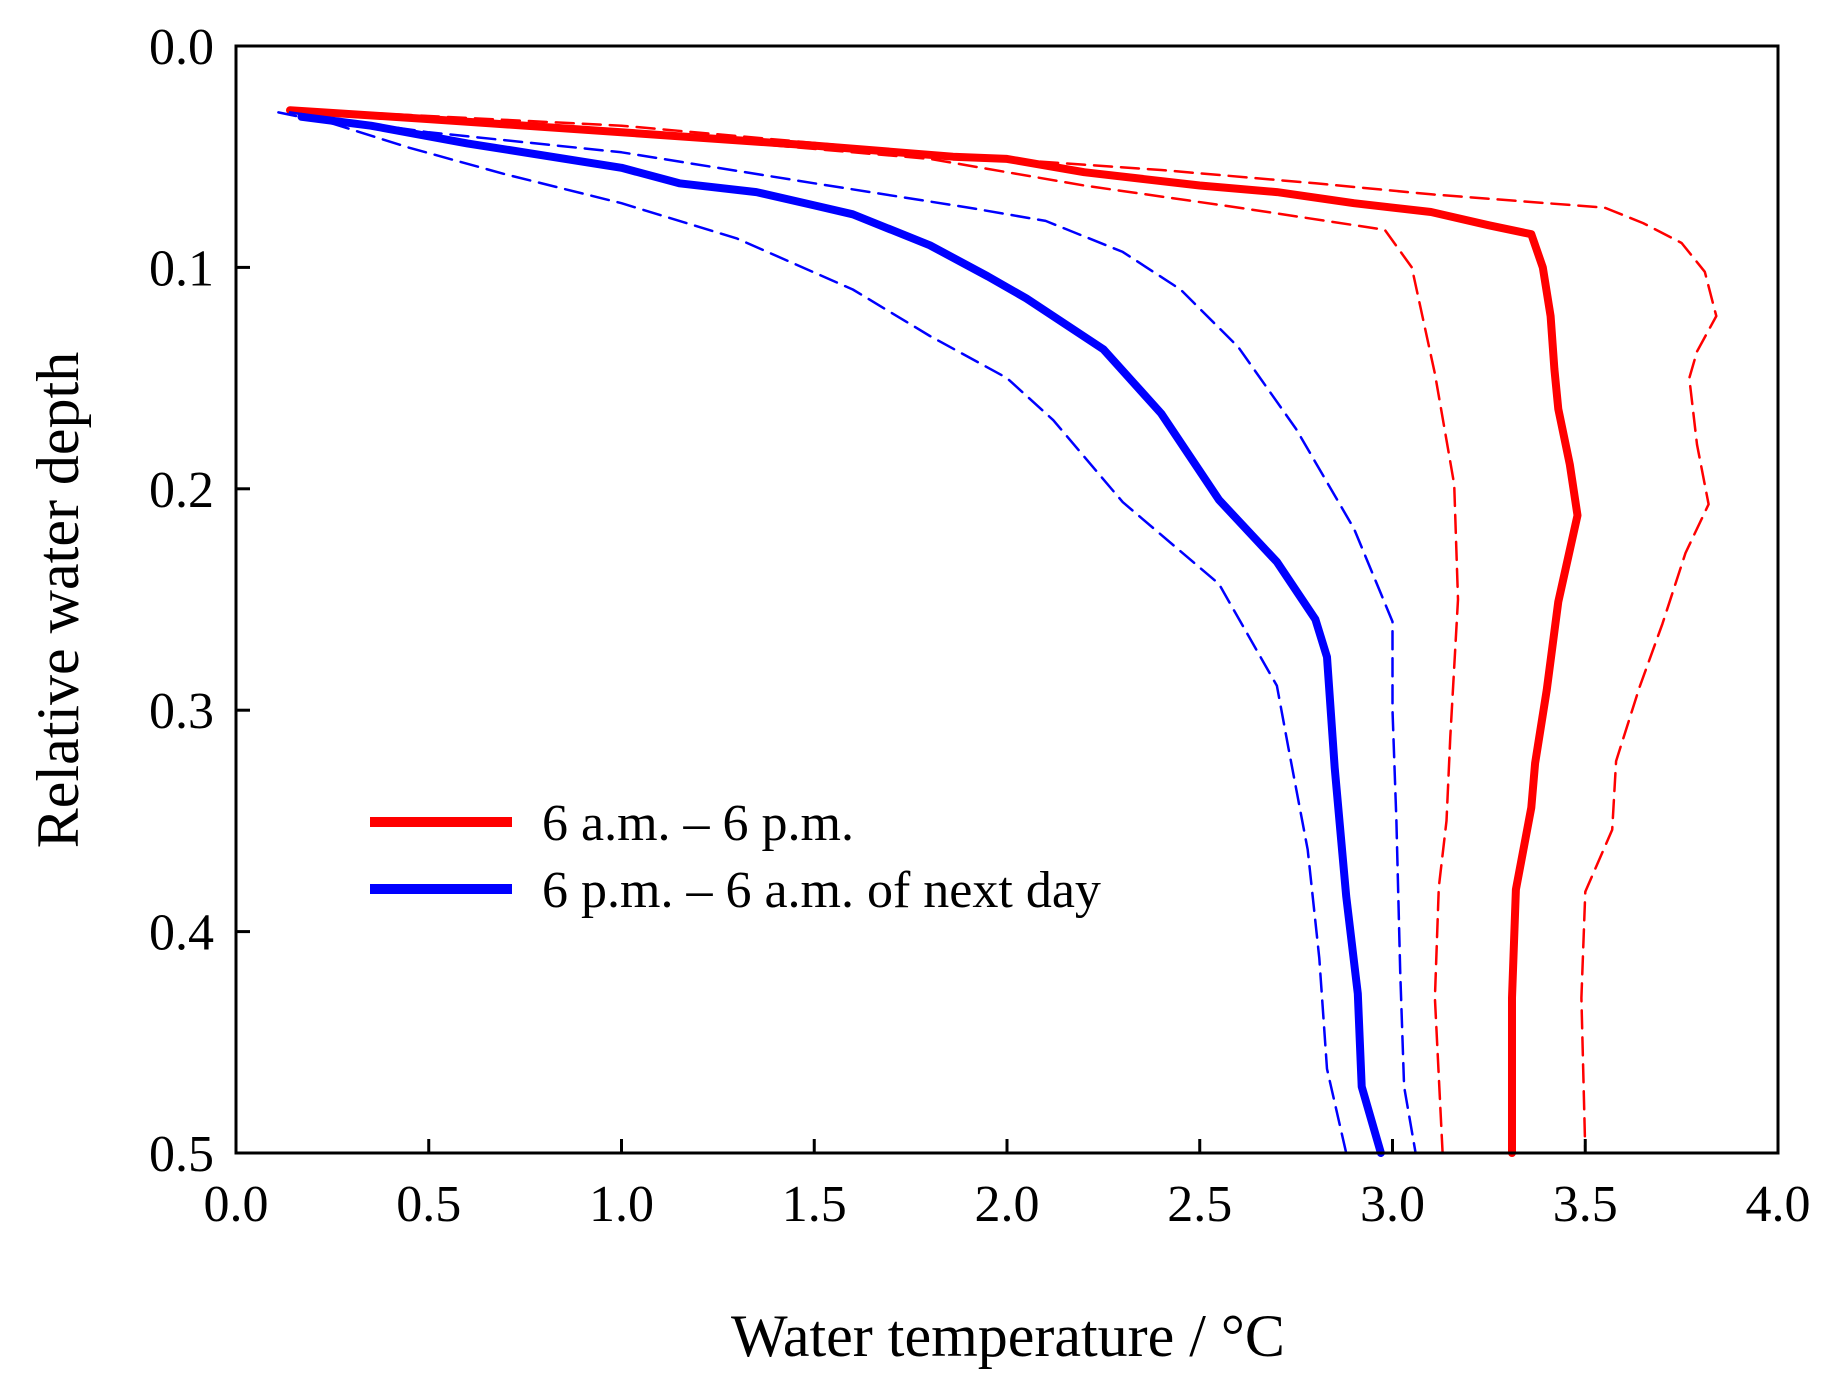 The width and height of the screenshot is (1840, 1389). What do you see at coordinates (181, 268) in the screenshot?
I see `y-tick-label: 0.1` at bounding box center [181, 268].